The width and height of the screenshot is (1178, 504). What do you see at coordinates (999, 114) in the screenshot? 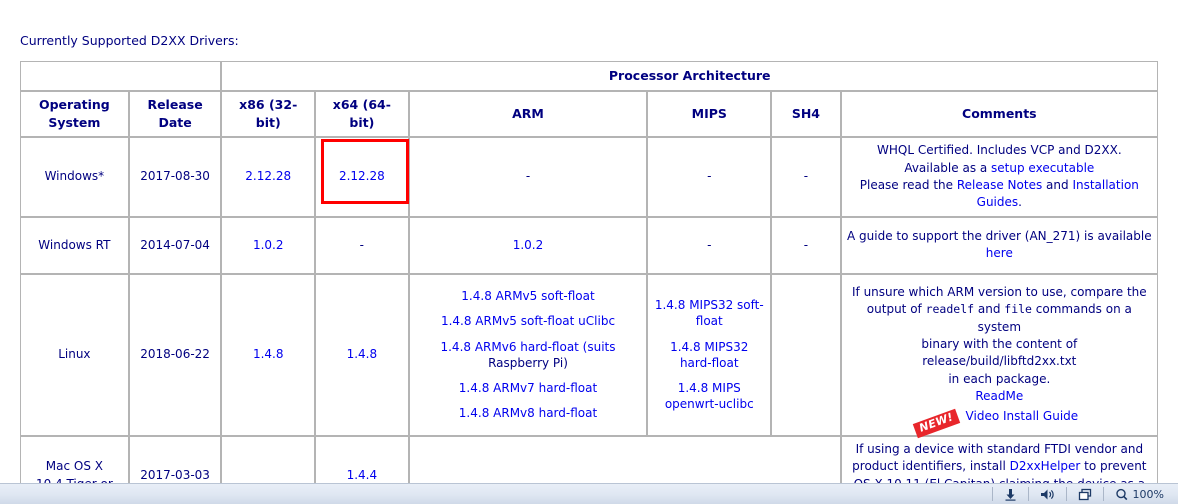
I see `column-header-comments: Comments` at bounding box center [999, 114].